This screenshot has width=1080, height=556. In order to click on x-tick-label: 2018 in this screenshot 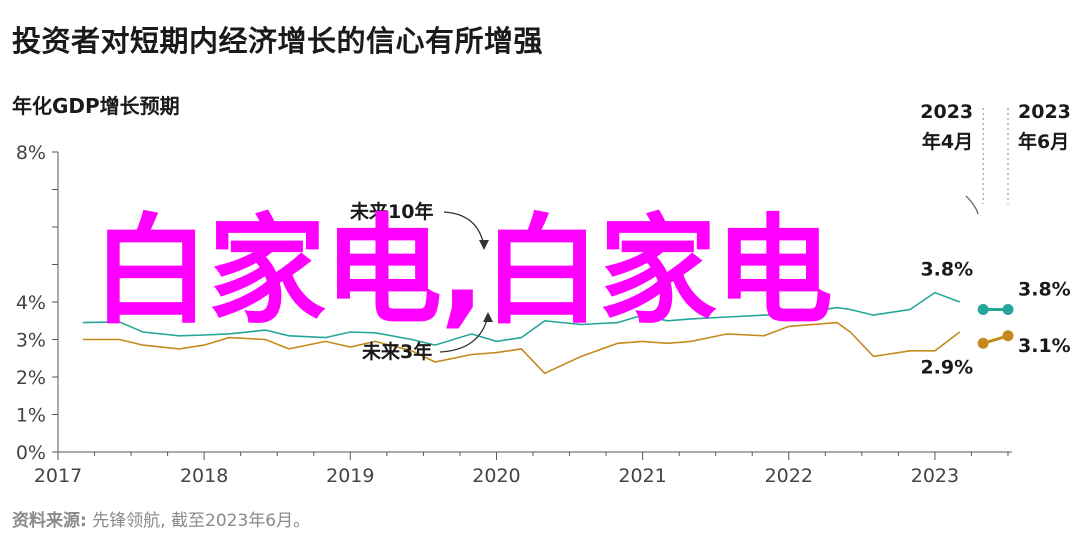, I will do `click(204, 476)`.